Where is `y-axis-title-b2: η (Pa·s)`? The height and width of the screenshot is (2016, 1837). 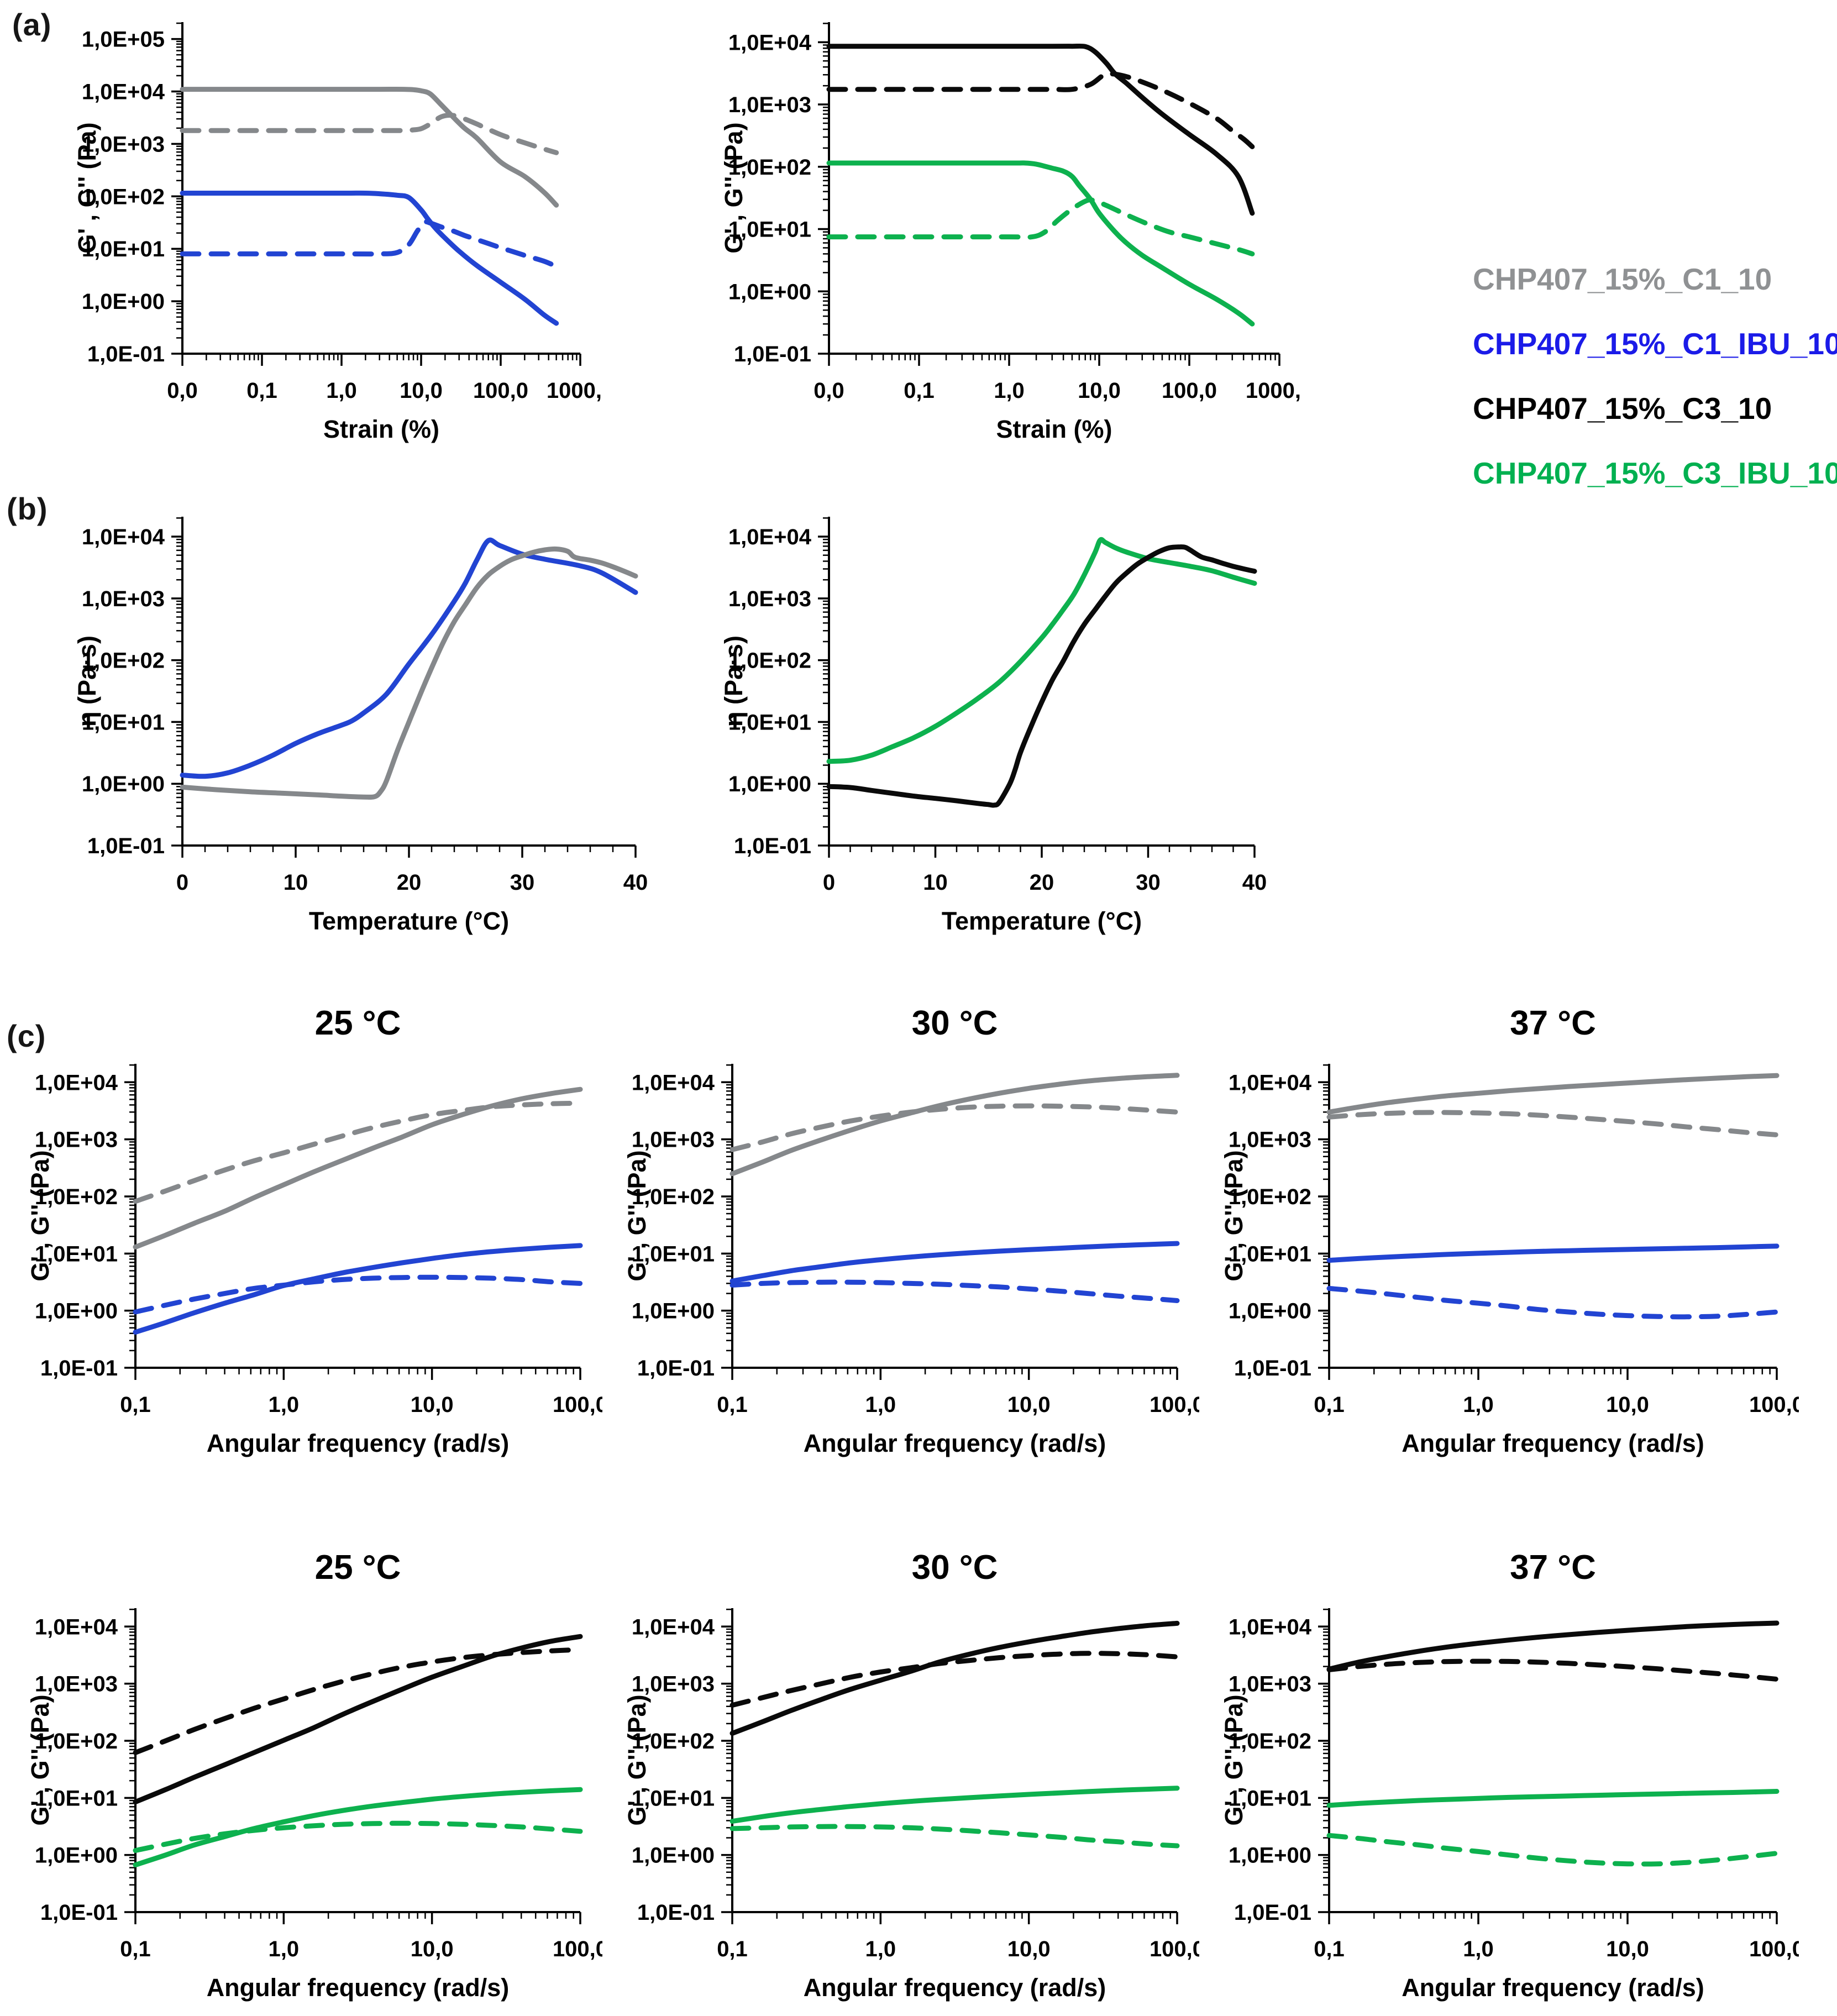
y-axis-title-b2: η (Pa·s) is located at coordinates (734, 681).